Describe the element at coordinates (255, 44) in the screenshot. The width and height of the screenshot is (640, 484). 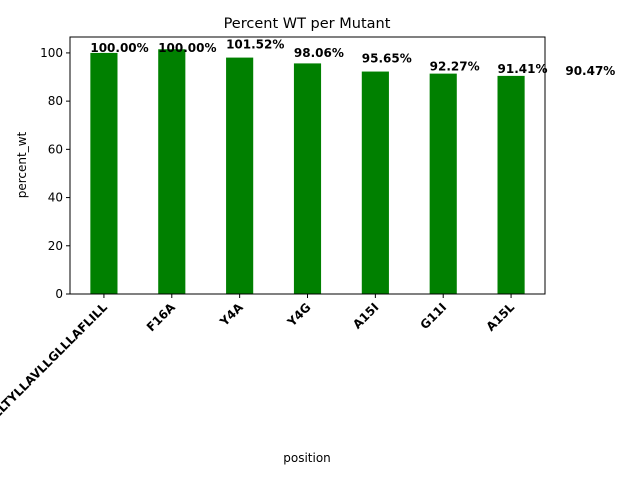
I see `value-label: 101.52%` at that location.